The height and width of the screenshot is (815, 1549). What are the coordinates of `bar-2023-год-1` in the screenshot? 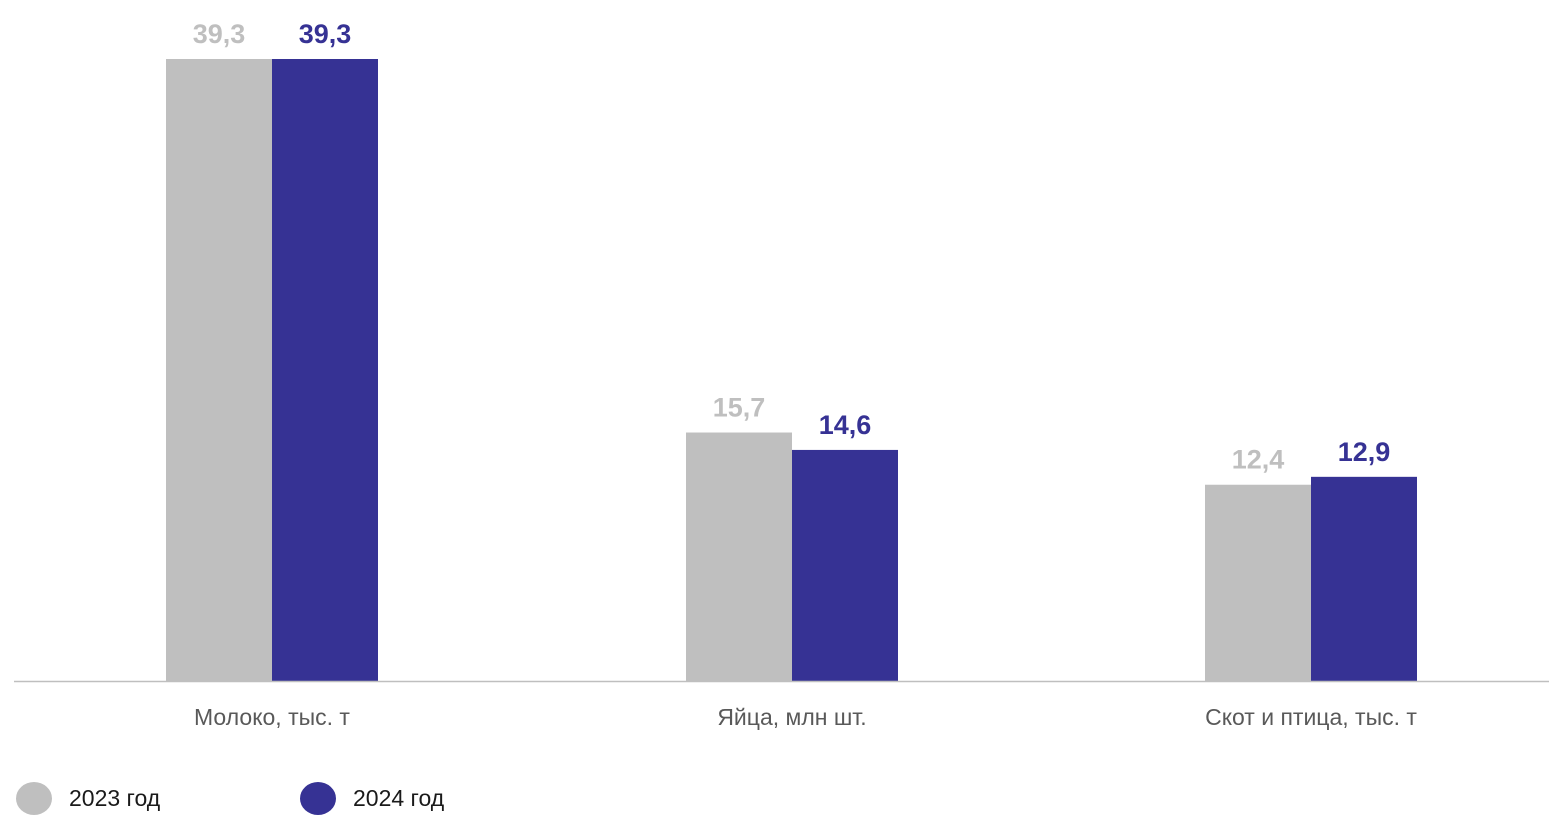 It's located at (739, 556).